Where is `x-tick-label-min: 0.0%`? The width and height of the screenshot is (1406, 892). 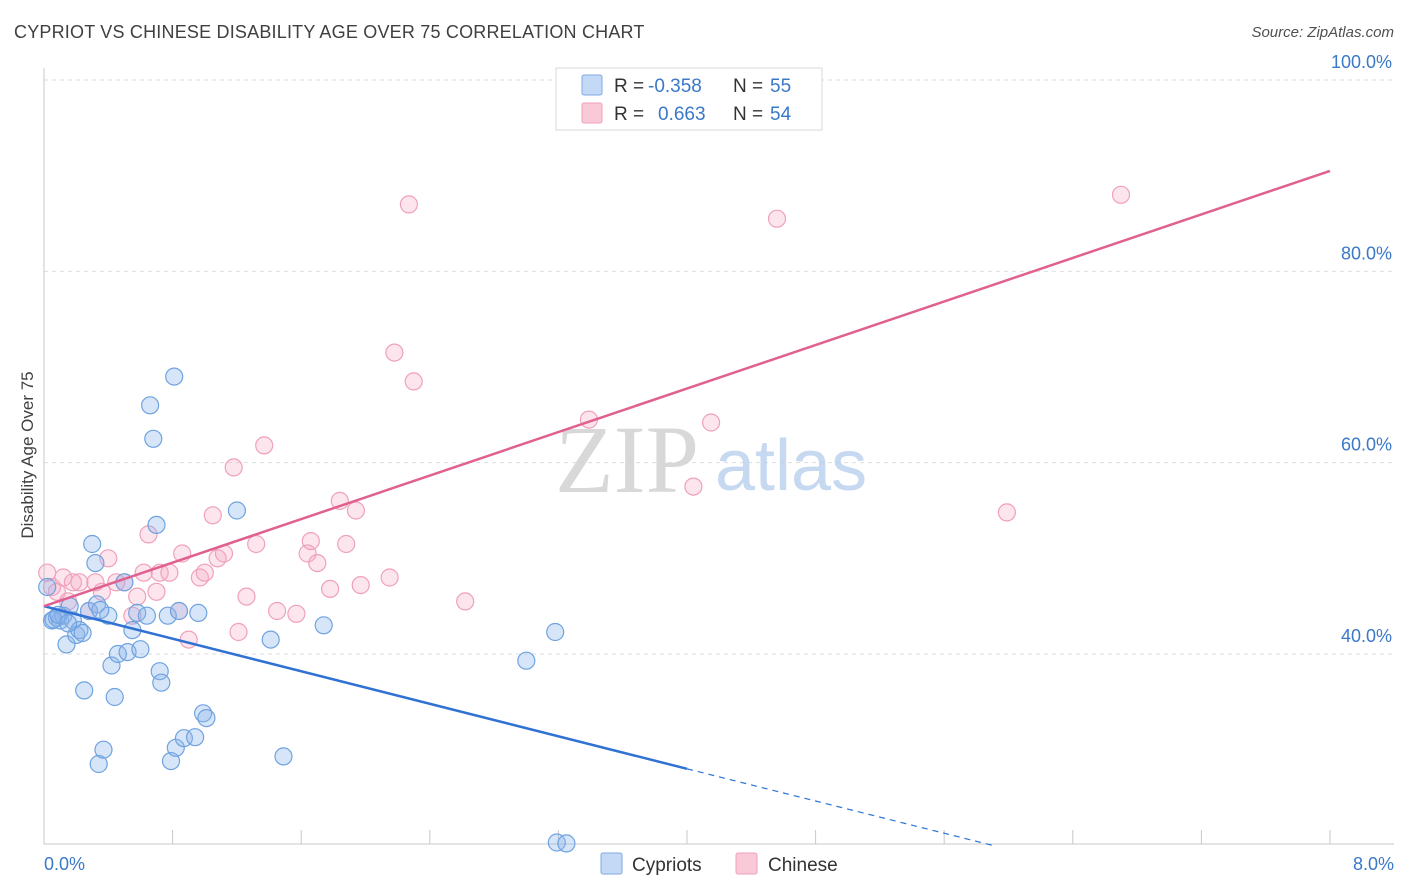
x-tick-label-min: 0.0% is located at coordinates (64, 864).